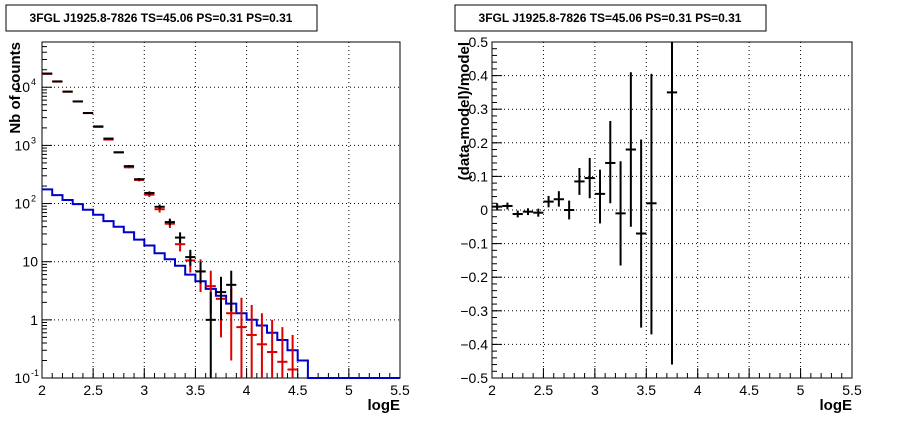  Describe the element at coordinates (749, 390) in the screenshot. I see `right-x-tick-label: 4.5` at that location.